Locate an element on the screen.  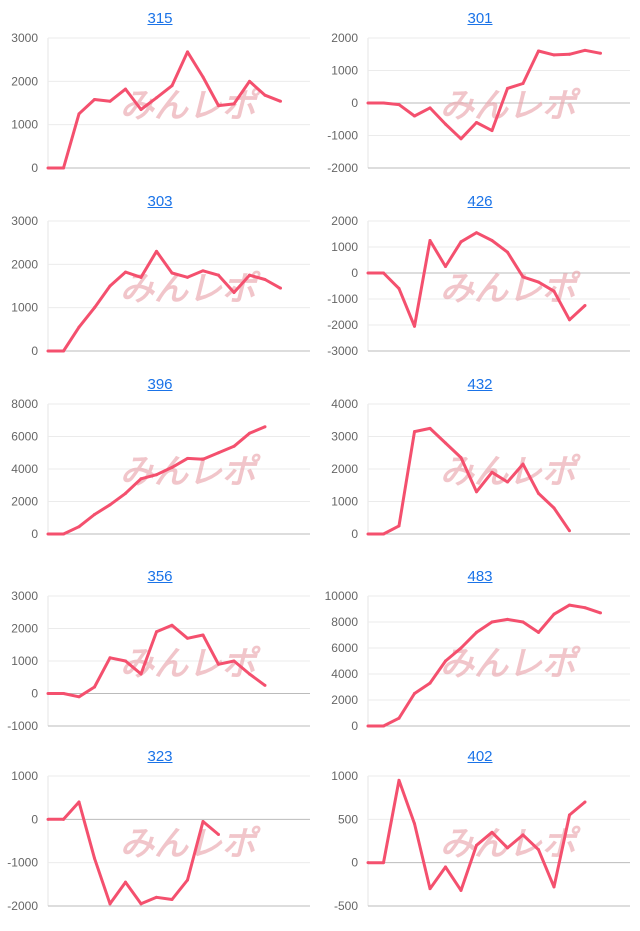
y-tick-label: 500 is located at coordinates (348, 819).